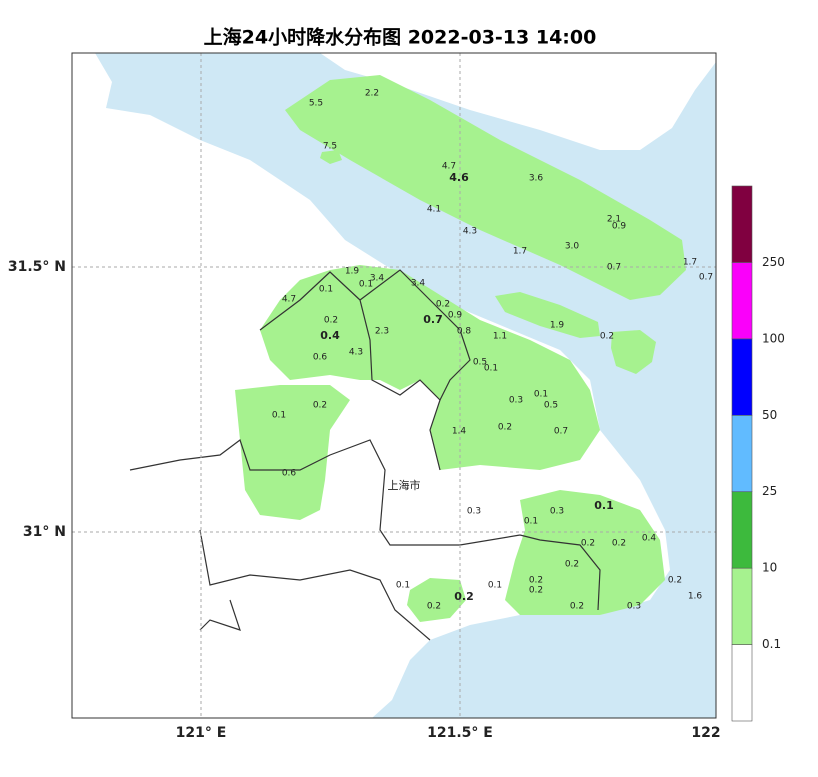 The image size is (818, 777). I want to click on legend-label: 100, so click(773, 338).